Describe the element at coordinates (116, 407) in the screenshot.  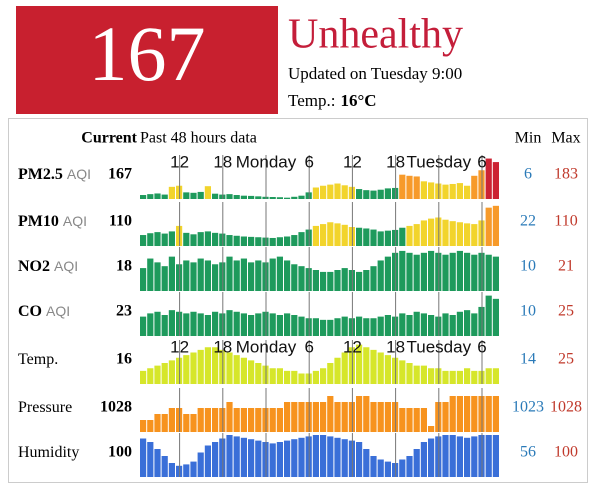
I see `current-value: 1028` at that location.